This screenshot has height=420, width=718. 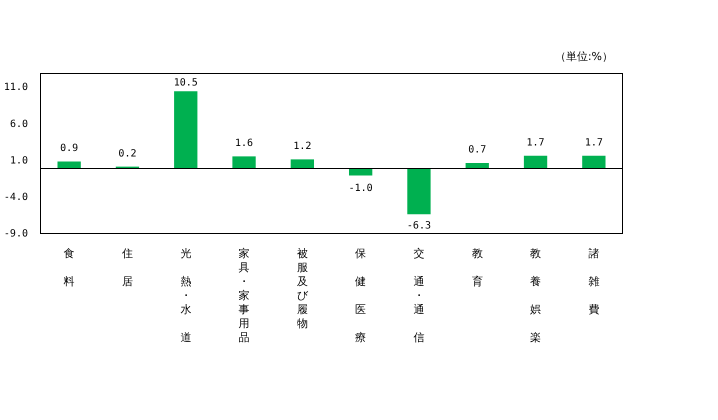 I want to click on data-label: -1.0, so click(x=360, y=188).